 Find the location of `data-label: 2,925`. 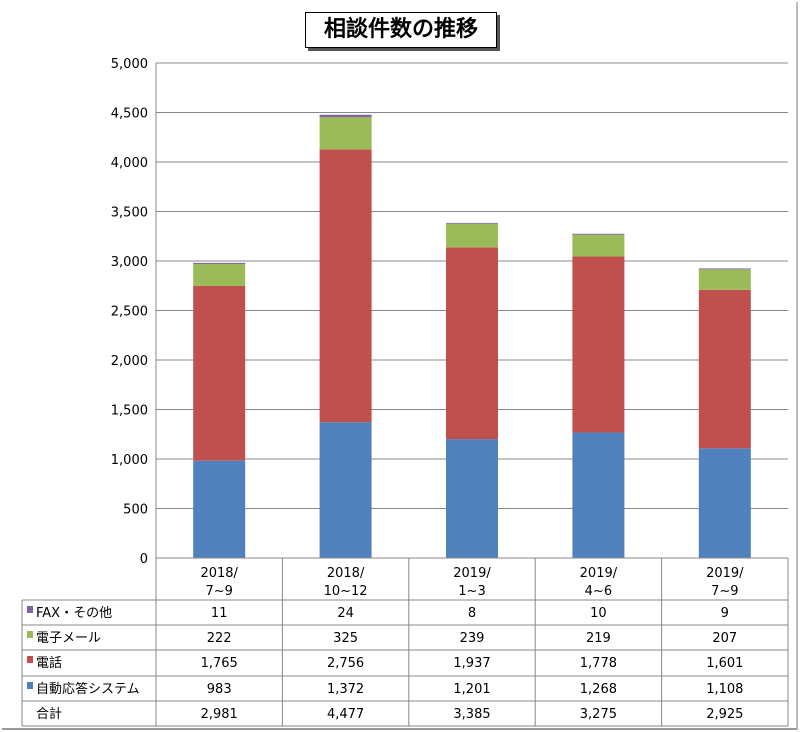

data-label: 2,925 is located at coordinates (724, 714).